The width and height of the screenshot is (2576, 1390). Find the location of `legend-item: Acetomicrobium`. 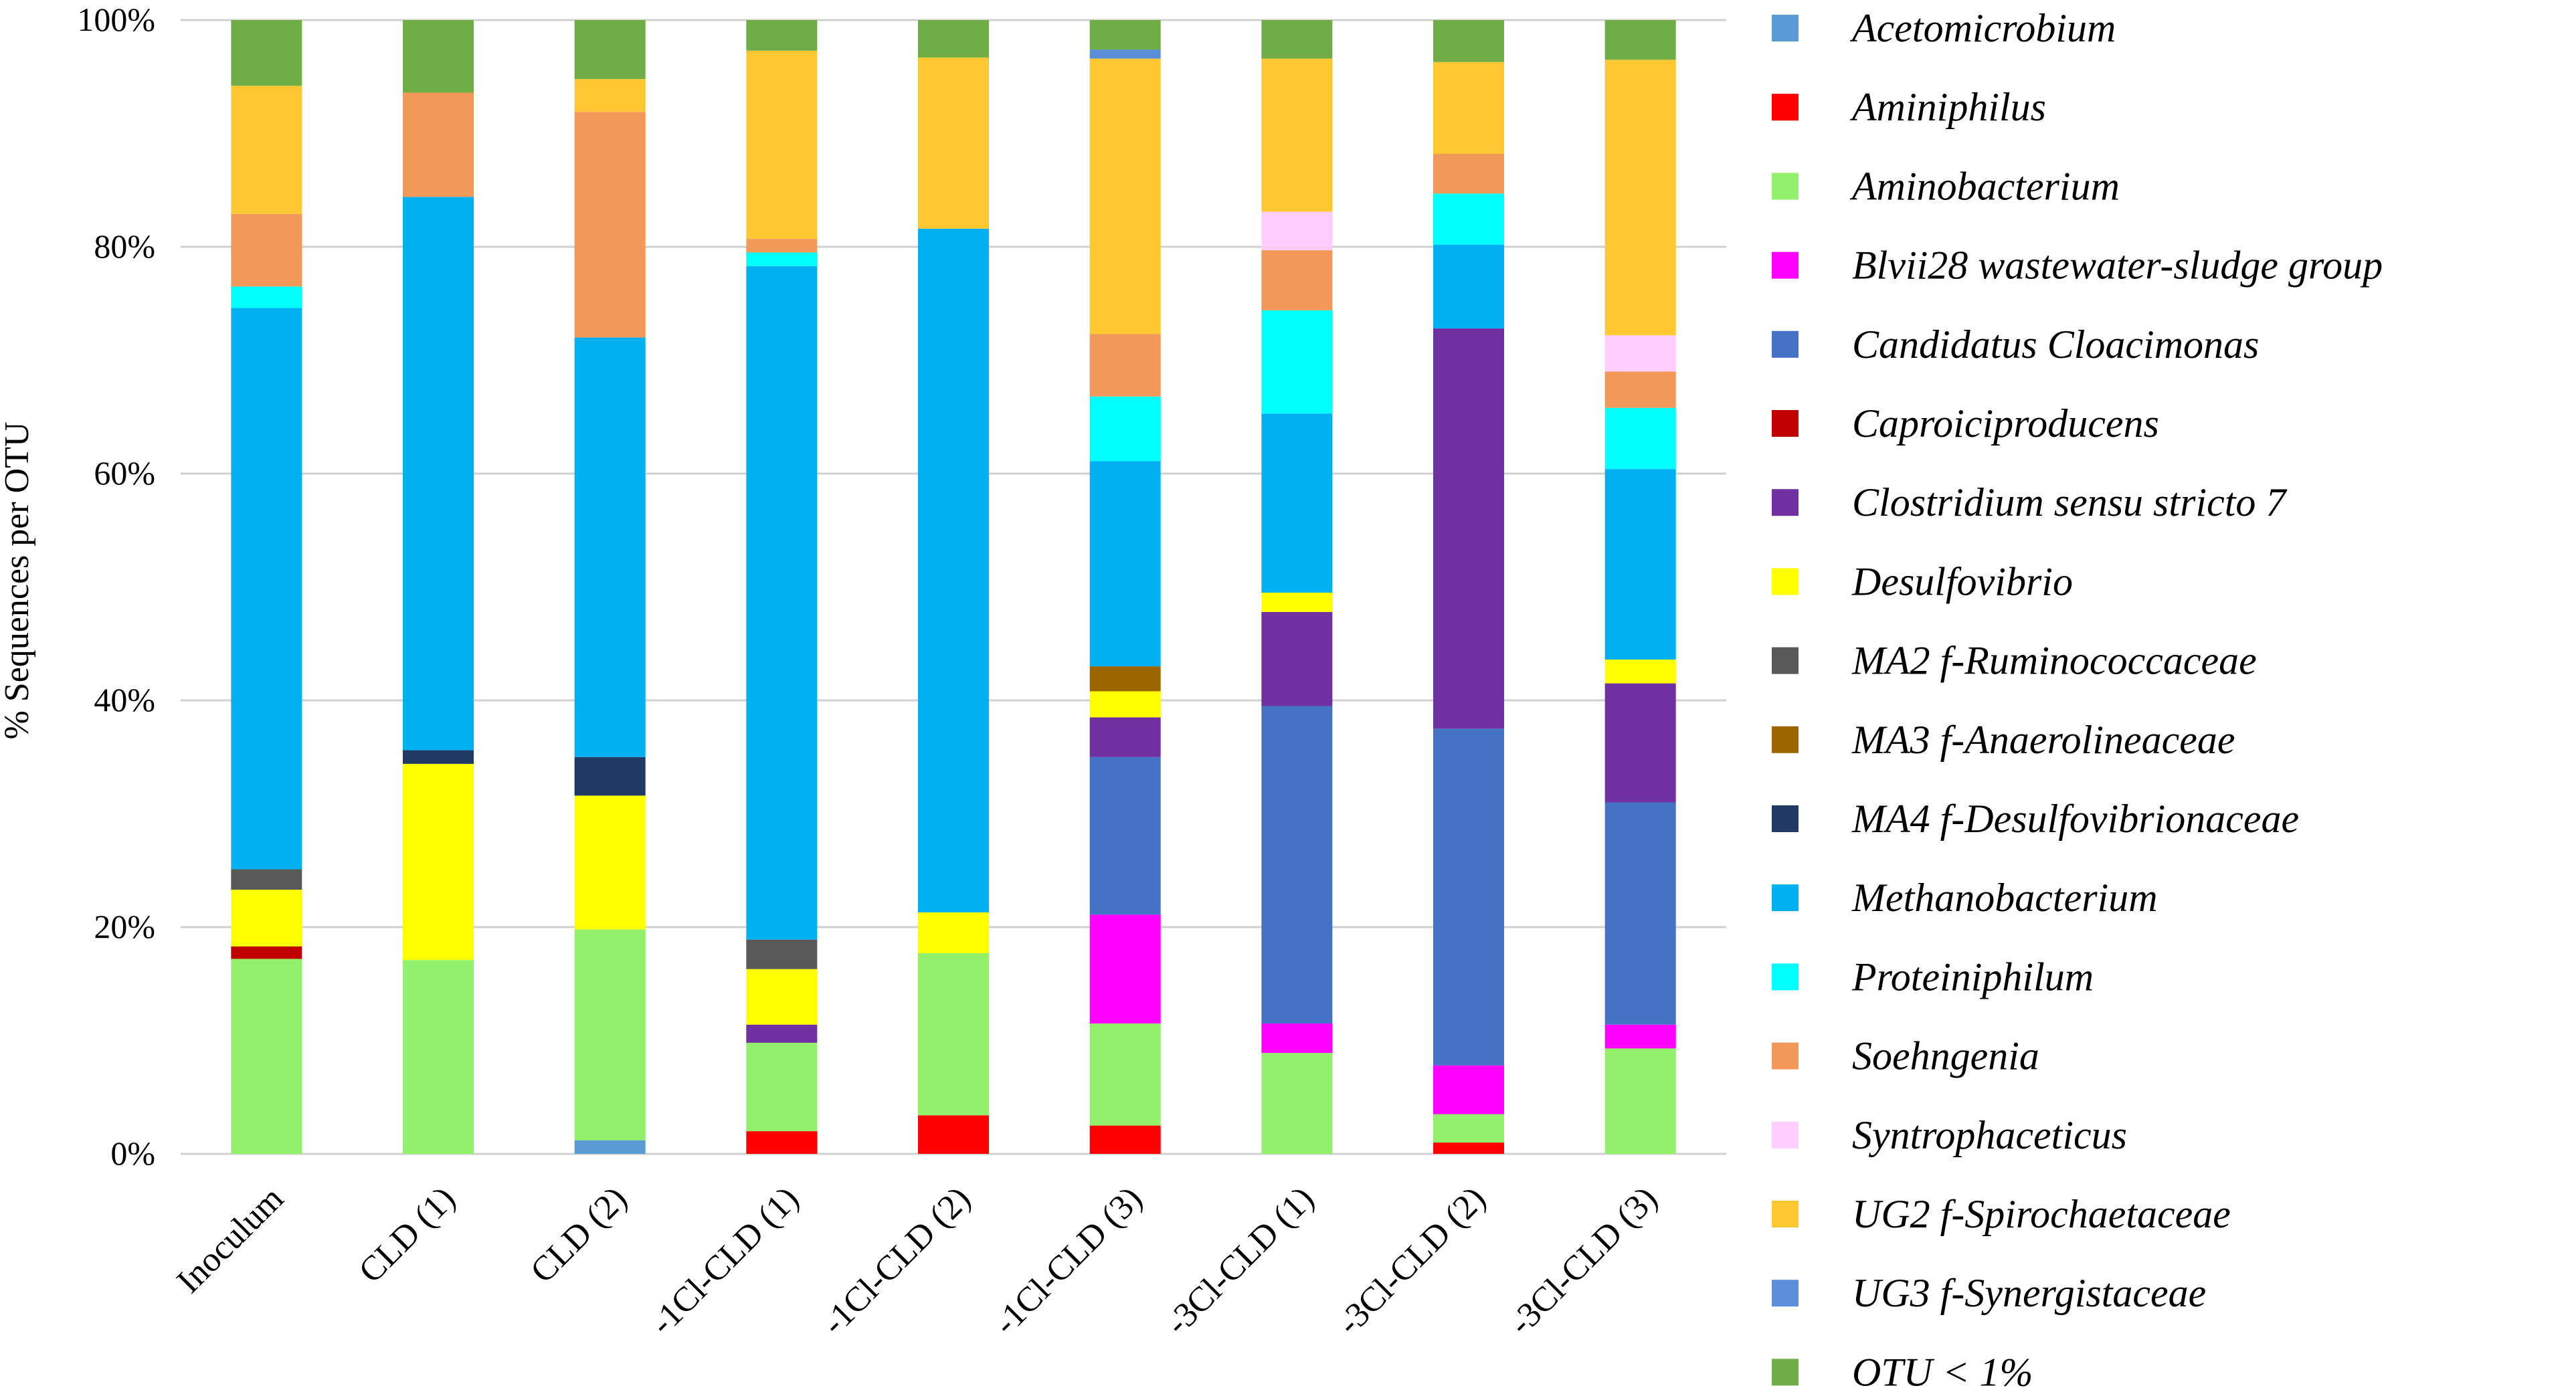

legend-item: Acetomicrobium is located at coordinates (1944, 28).